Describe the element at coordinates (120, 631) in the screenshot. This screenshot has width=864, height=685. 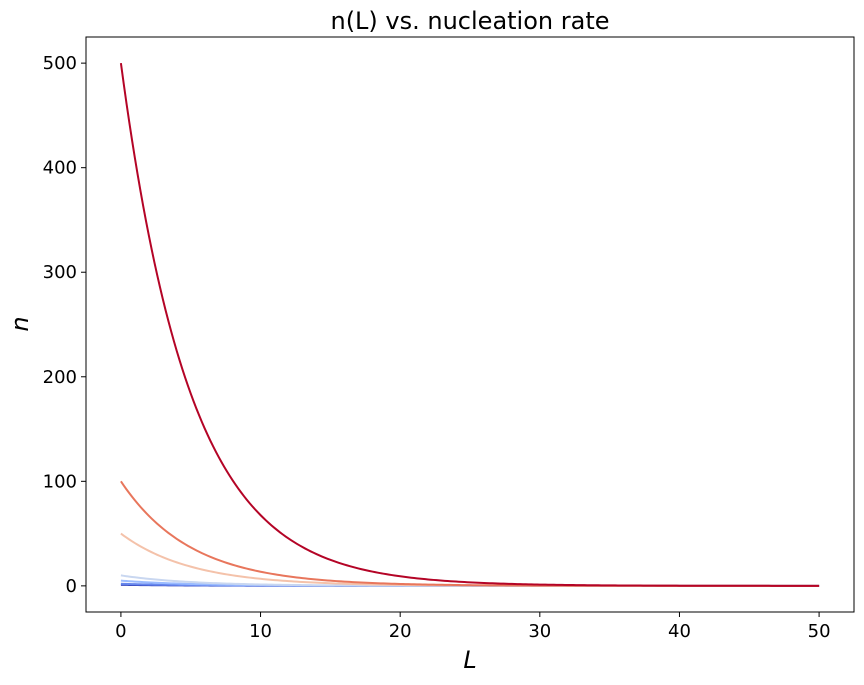
I see `x-tick-label: 0` at that location.